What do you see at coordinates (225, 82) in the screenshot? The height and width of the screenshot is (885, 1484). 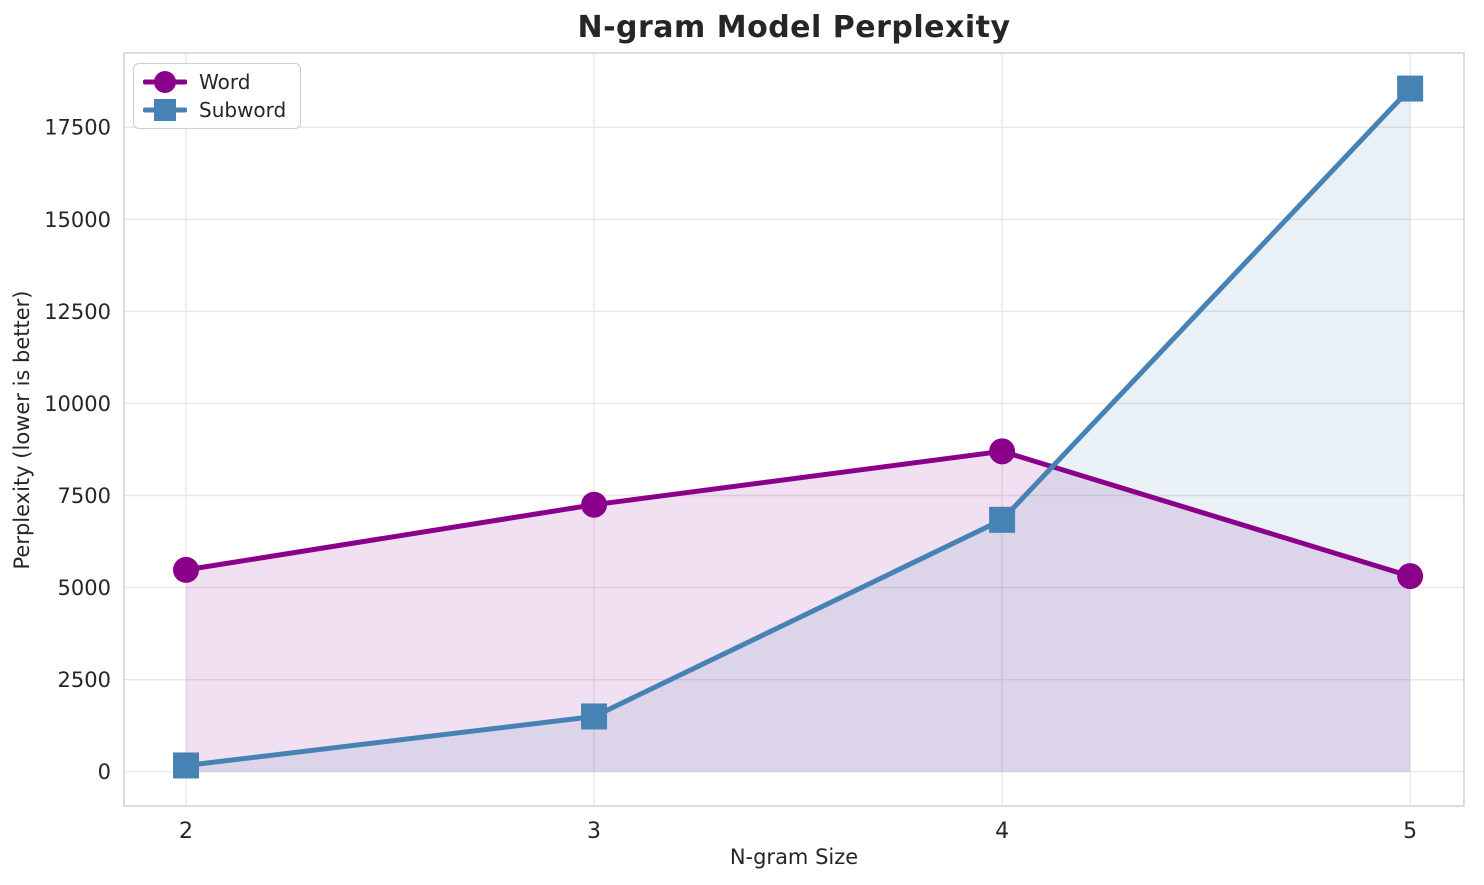 I see `legend-label-word: Word` at bounding box center [225, 82].